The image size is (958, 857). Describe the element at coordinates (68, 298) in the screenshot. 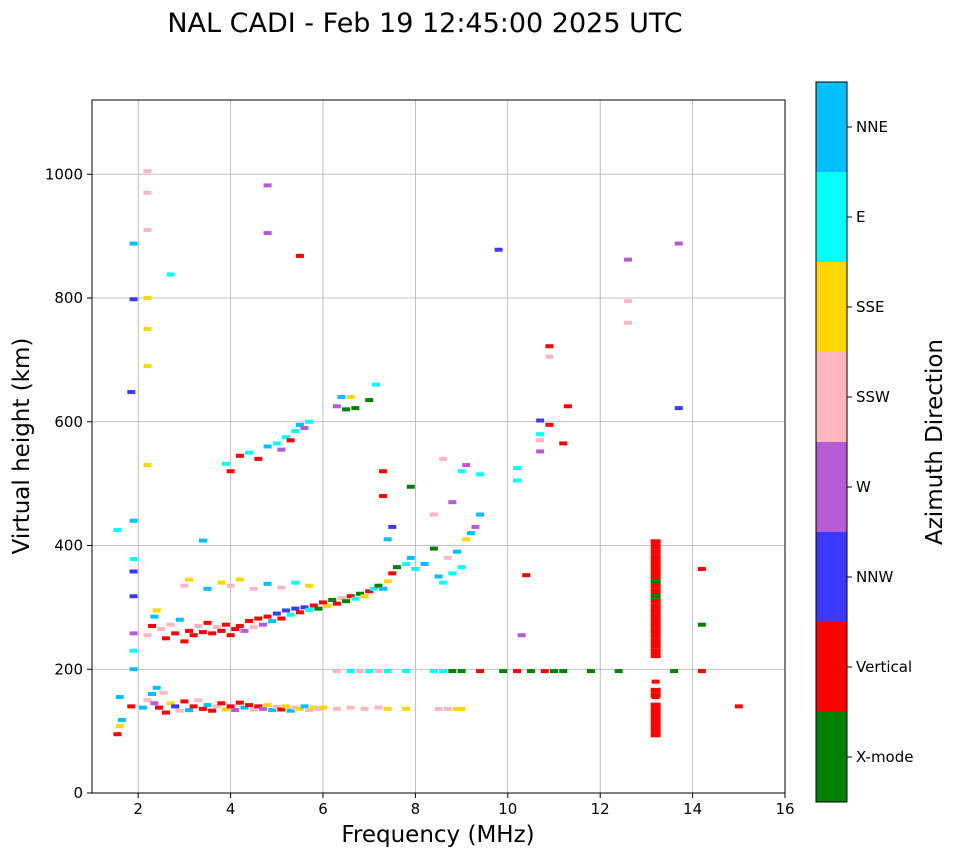

I see `y-tick-label: 800` at that location.